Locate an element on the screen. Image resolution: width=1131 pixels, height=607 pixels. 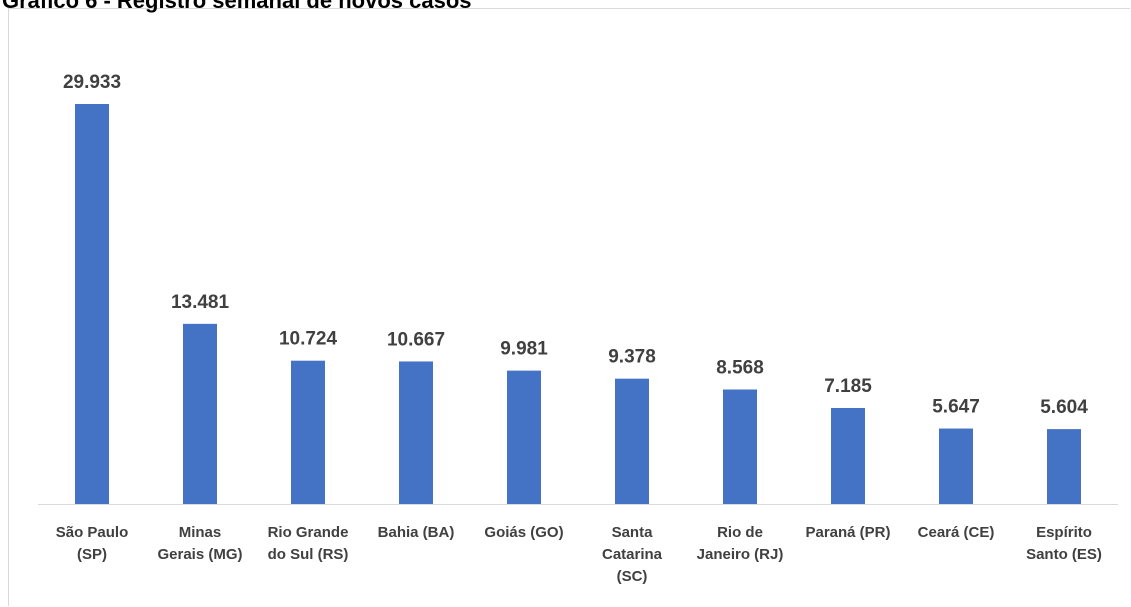
x-tick-label: Ceará (CE) is located at coordinates (956, 532).